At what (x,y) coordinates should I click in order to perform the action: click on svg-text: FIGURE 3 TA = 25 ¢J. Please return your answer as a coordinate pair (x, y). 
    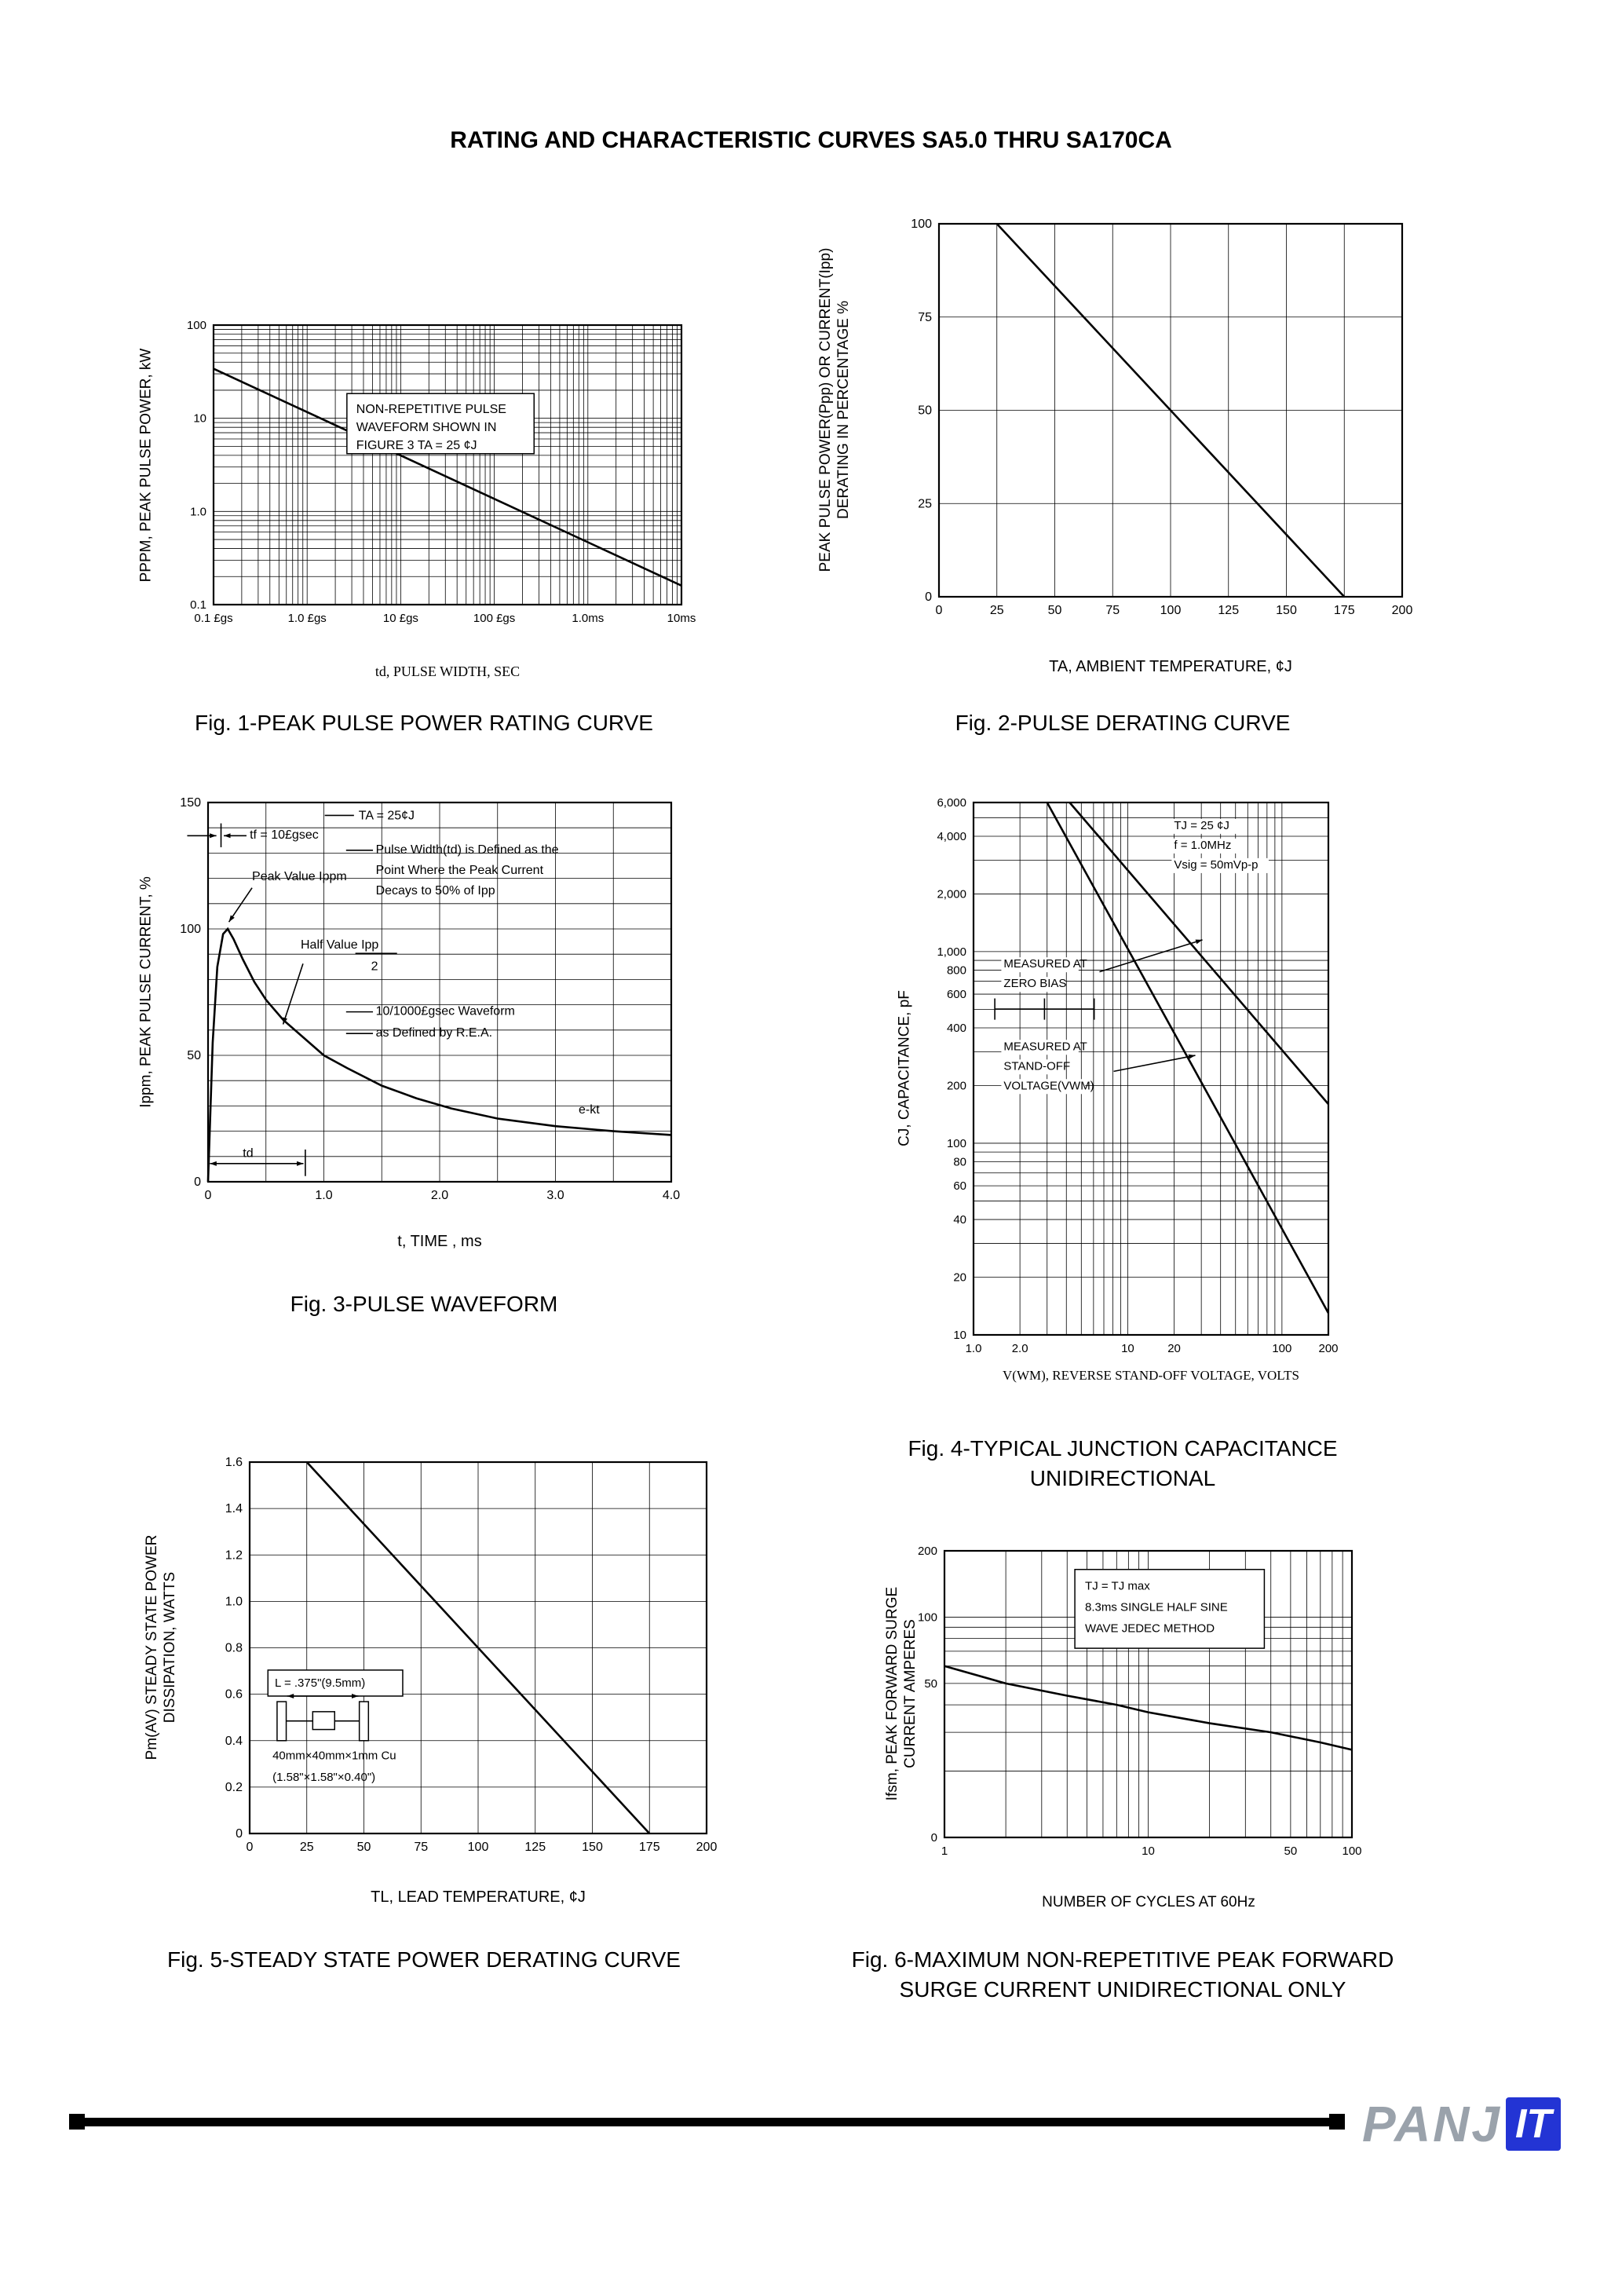
    Looking at the image, I should click on (416, 445).